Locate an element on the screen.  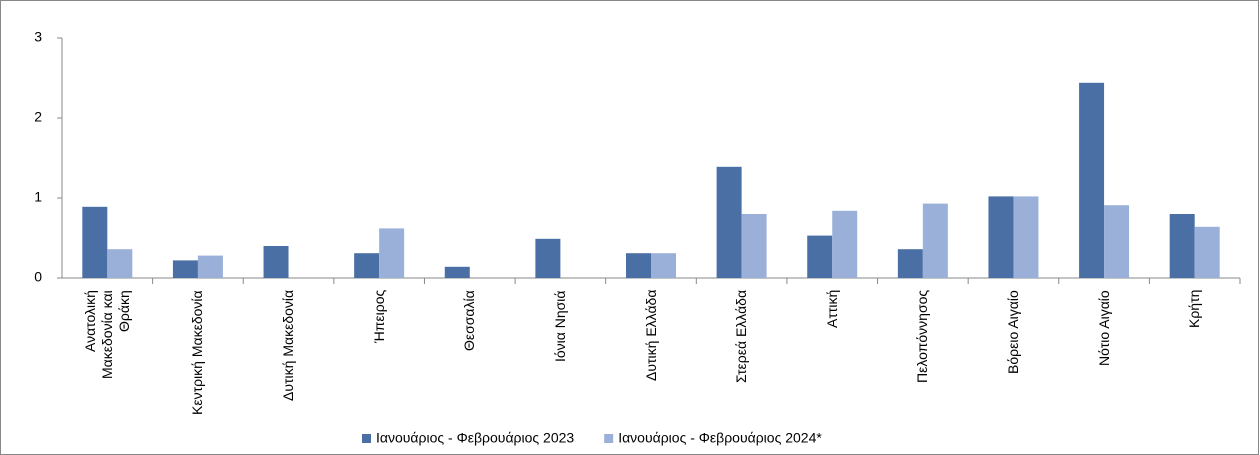
x-tick-label: Πελοπόννησος is located at coordinates (922, 337).